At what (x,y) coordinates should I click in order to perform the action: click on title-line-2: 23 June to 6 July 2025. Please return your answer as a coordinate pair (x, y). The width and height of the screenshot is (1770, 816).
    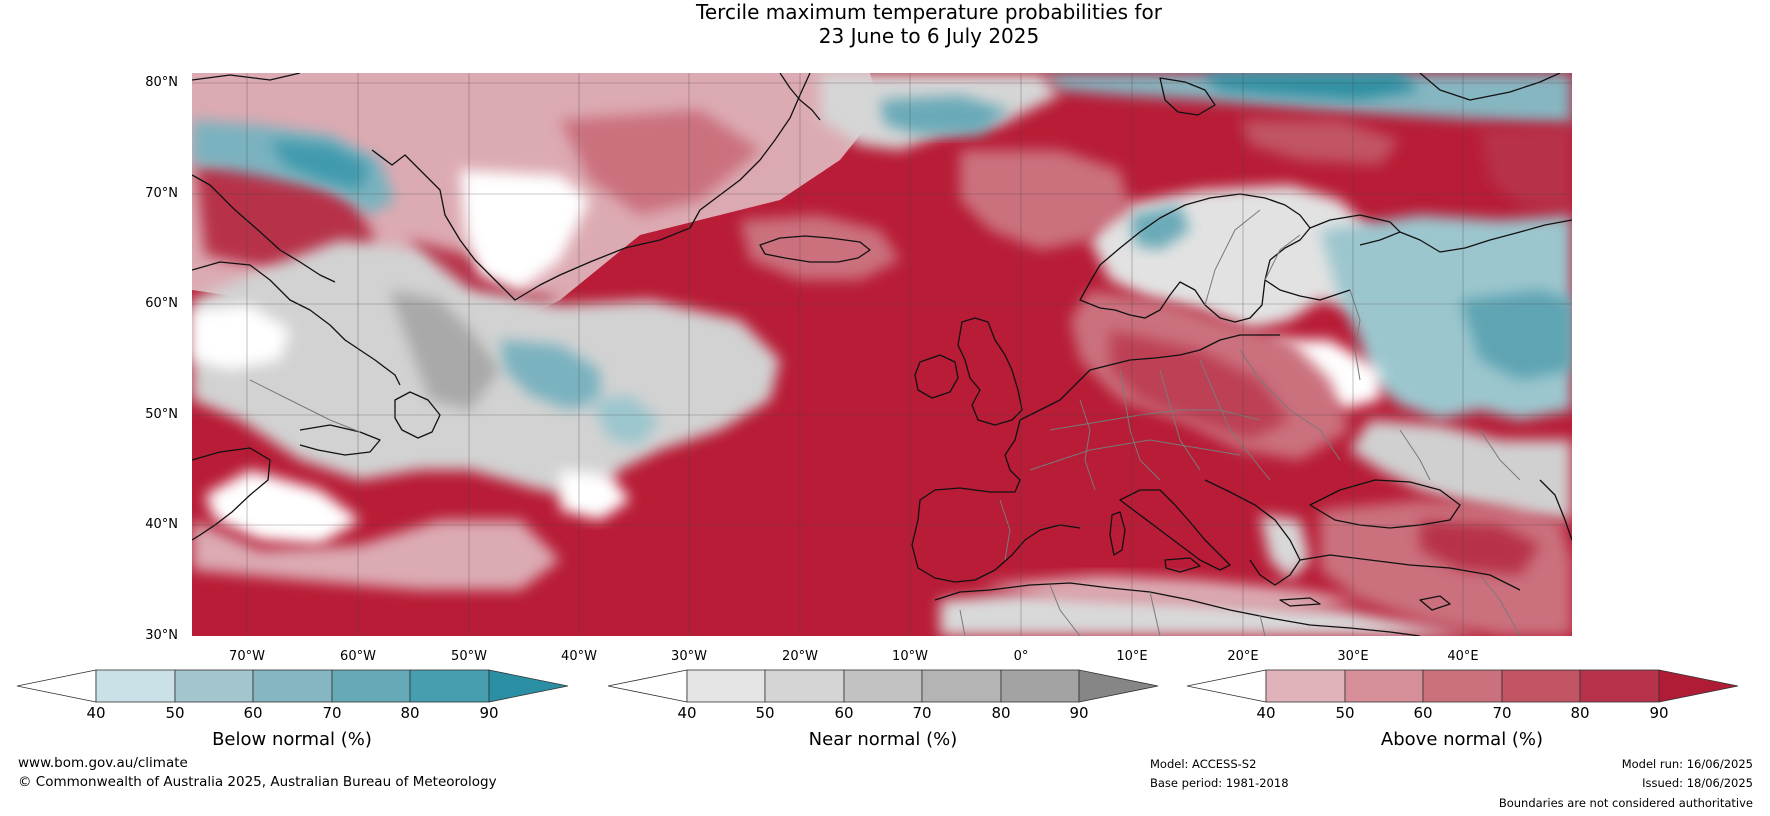
    Looking at the image, I should click on (929, 36).